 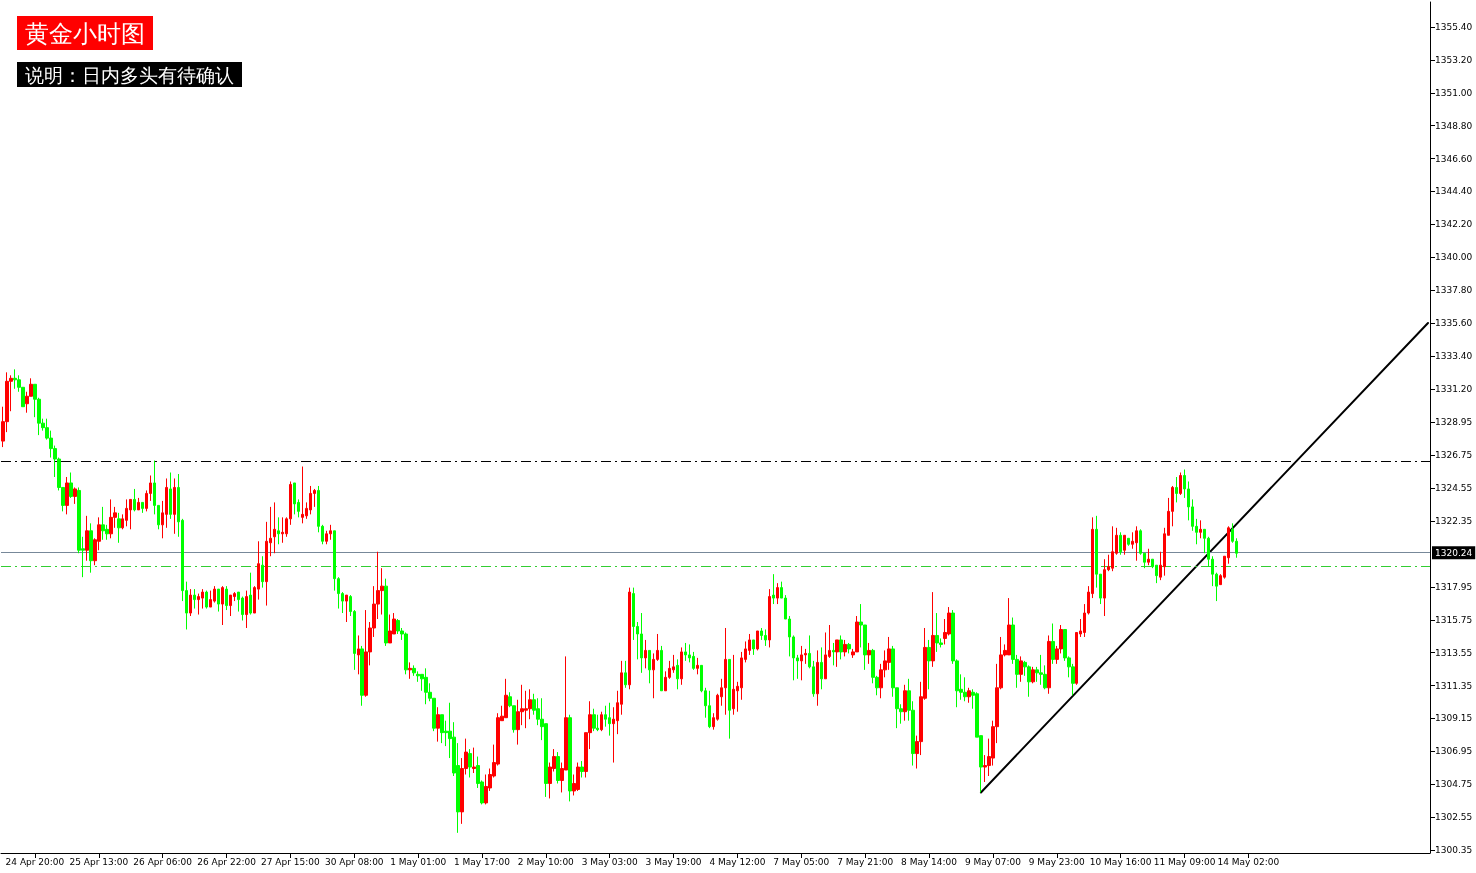 I want to click on y-tick-label: 1324.55, so click(x=1454, y=488).